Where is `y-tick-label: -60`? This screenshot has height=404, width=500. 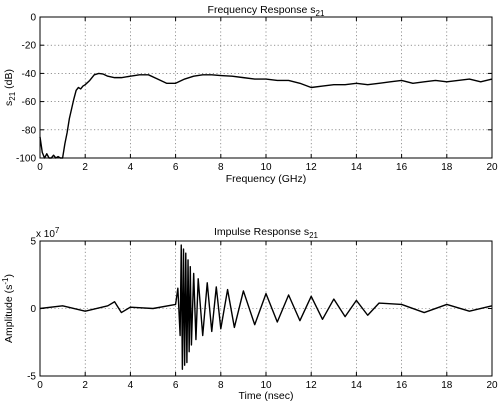
y-tick-label: -60 is located at coordinates (29, 102).